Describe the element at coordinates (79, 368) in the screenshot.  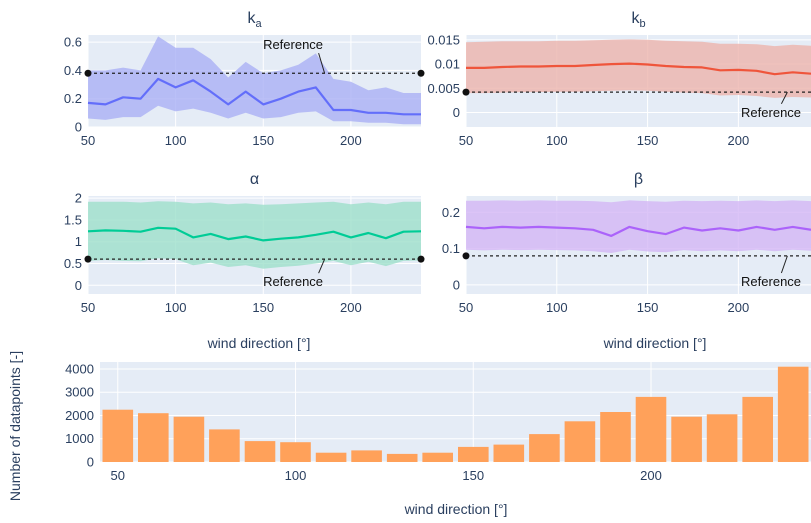
I see `y-tick-label: 4000` at that location.